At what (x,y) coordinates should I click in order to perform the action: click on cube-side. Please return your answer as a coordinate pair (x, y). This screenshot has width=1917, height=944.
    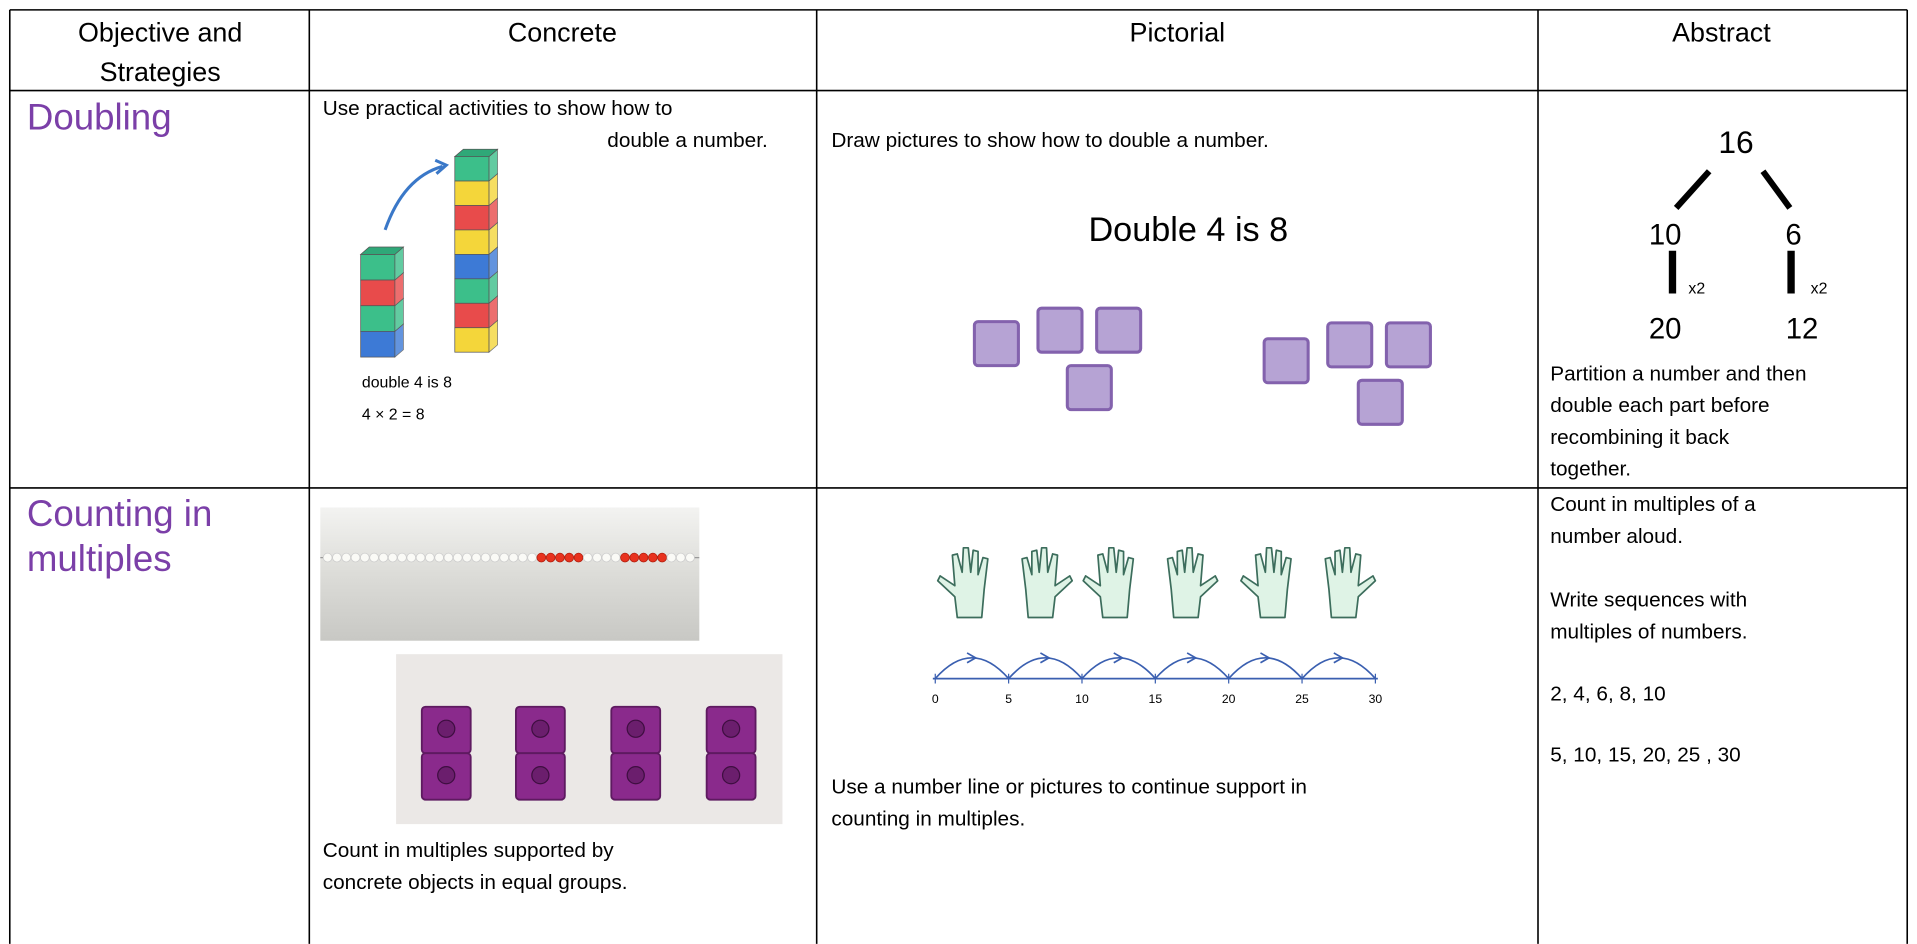
    Looking at the image, I should click on (493, 336).